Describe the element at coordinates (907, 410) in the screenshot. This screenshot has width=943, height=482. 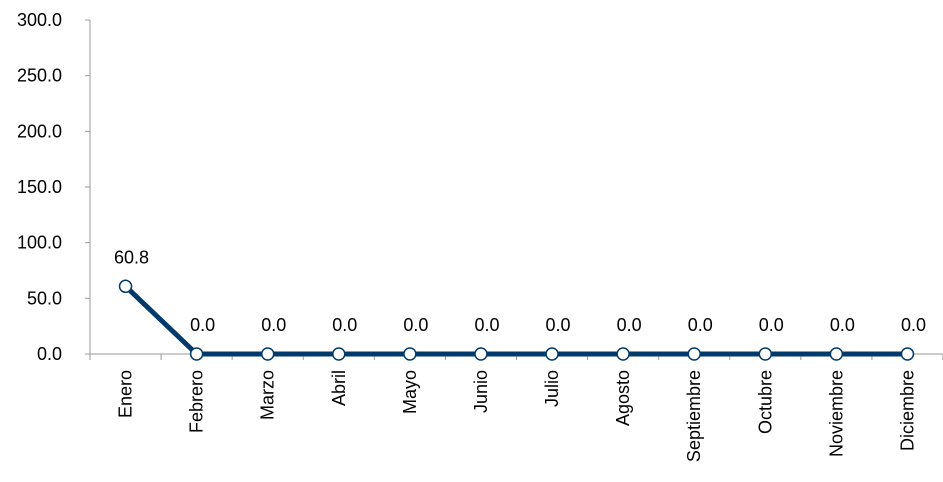
I see `x-tick-label: Diciembre` at that location.